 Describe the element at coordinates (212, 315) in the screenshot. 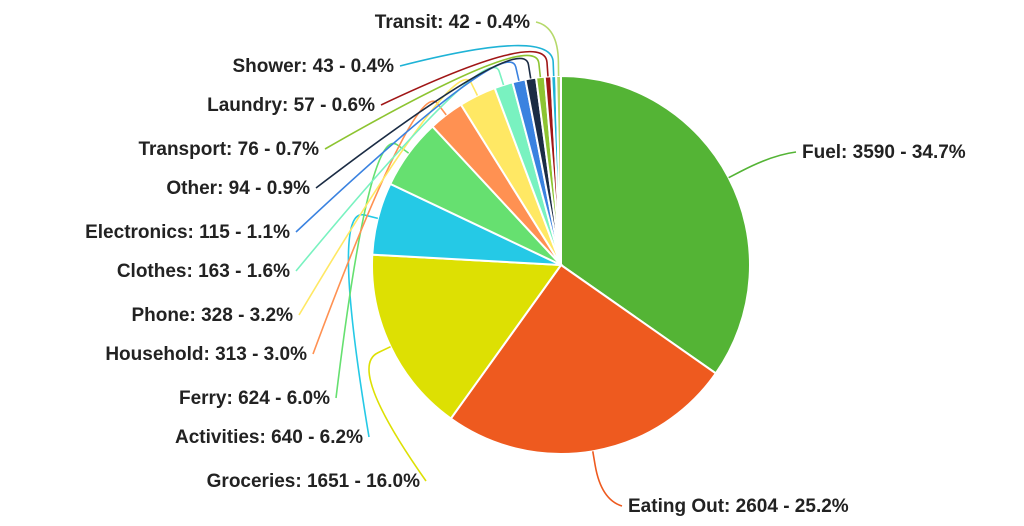

I see `slice-label-phone: Phone: 328 - 3.2%` at that location.